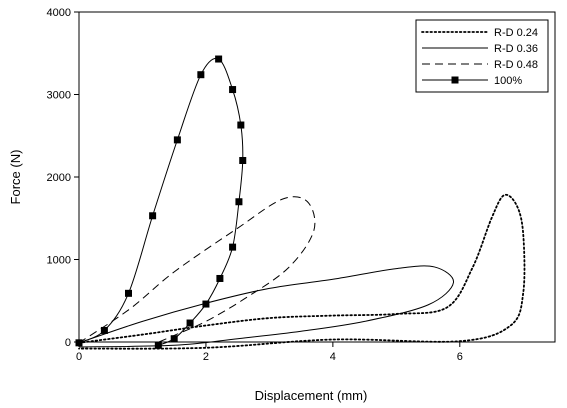 The width and height of the screenshot is (567, 408). Describe the element at coordinates (59, 261) in the screenshot. I see `y-tick-label: 1000` at that location.